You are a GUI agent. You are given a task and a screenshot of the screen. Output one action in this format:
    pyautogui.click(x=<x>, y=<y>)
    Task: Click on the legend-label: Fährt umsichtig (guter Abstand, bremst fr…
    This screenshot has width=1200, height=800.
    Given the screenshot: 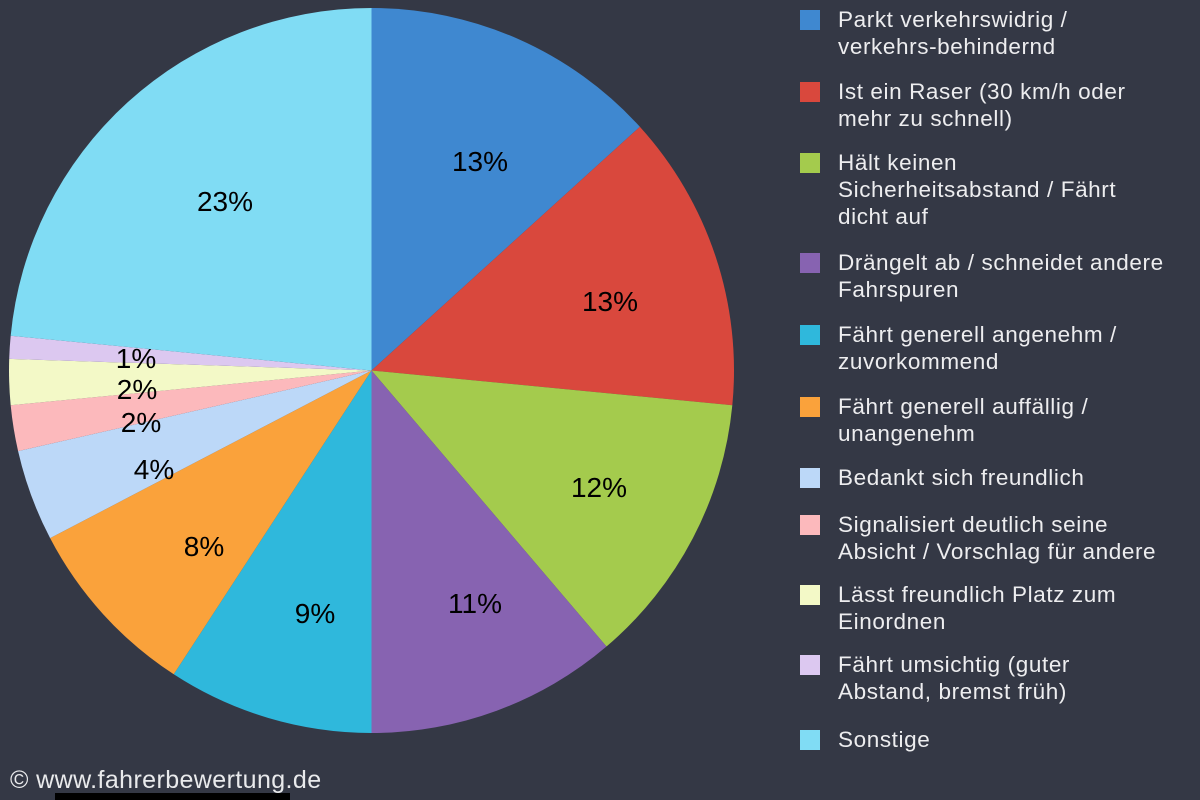 What is the action you would take?
    pyautogui.click(x=954, y=678)
    